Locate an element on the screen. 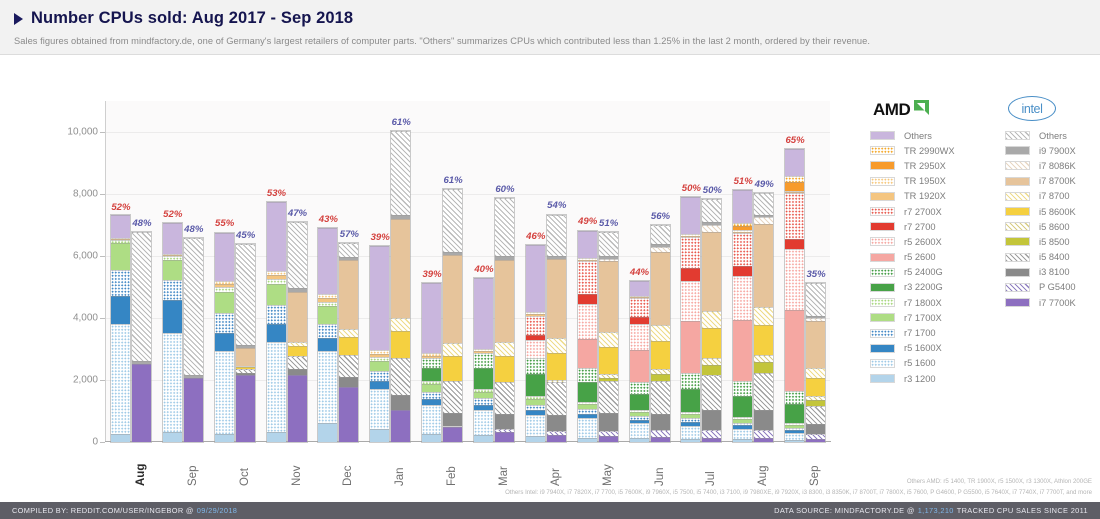  amd-share-label: 43% is located at coordinates (328, 219).